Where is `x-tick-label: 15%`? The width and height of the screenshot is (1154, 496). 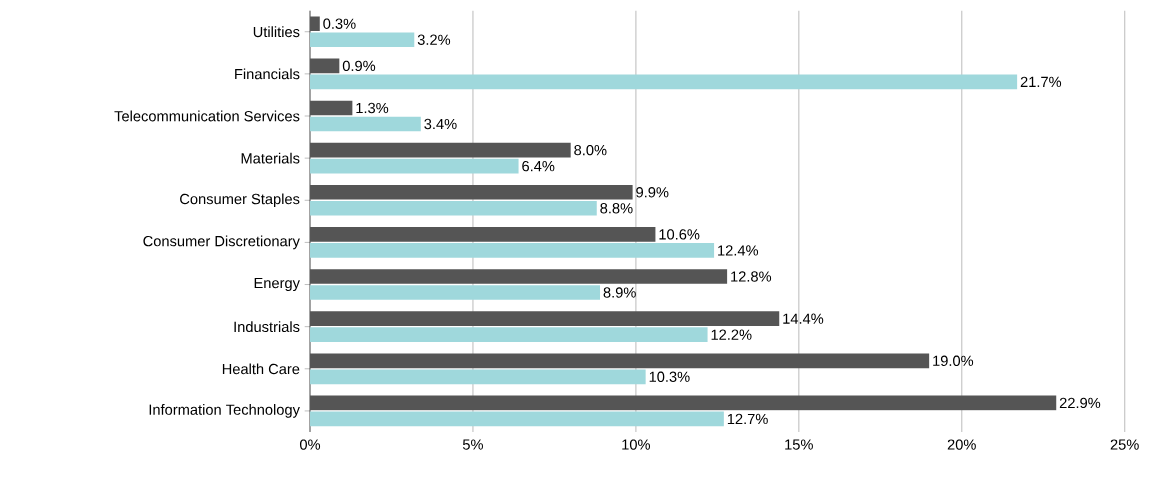
x-tick-label: 15% is located at coordinates (799, 444).